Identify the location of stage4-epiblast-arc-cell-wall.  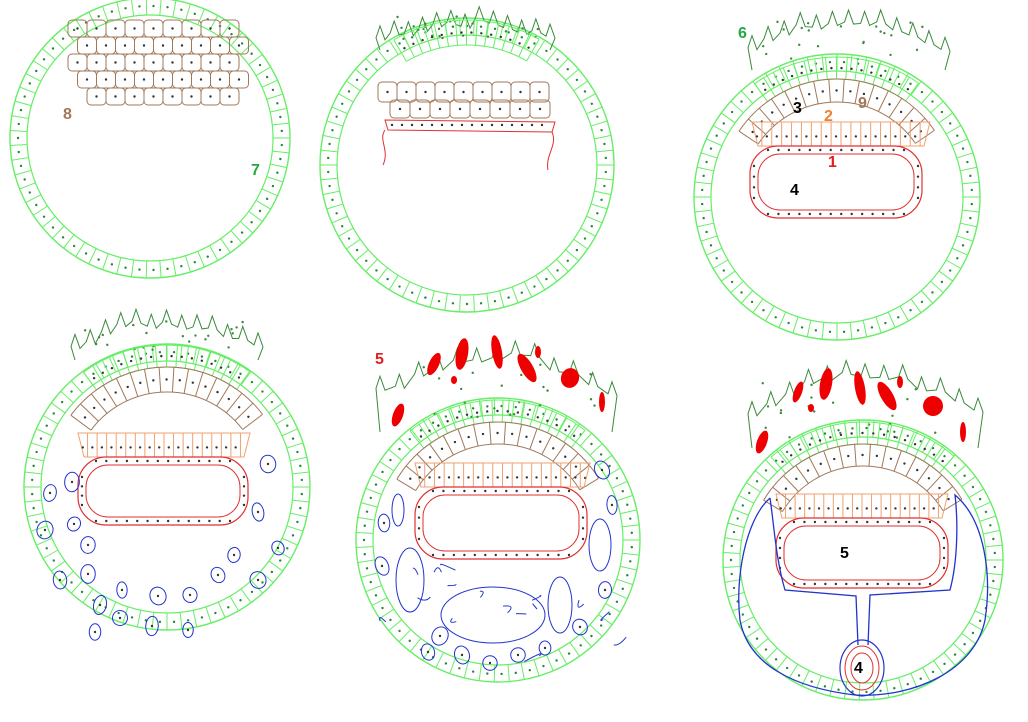
(134, 385).